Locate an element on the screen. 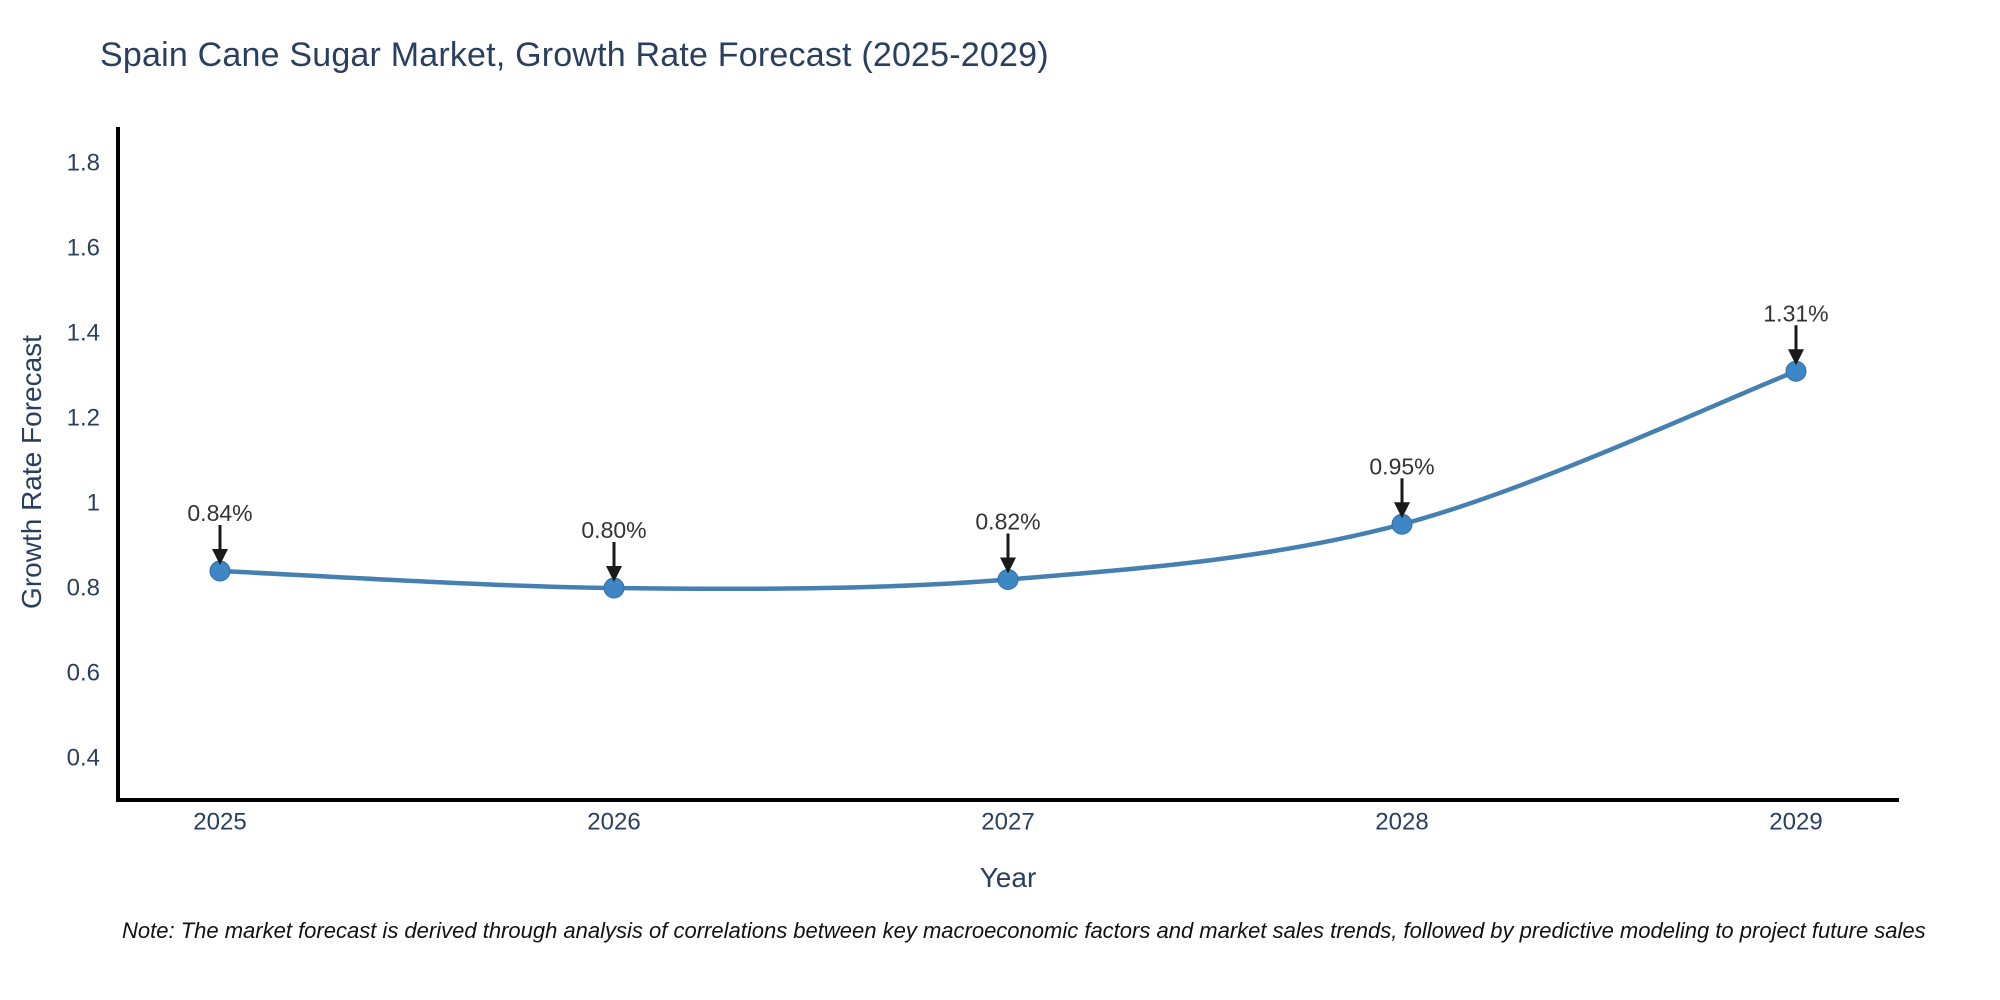 The height and width of the screenshot is (1000, 2000). y-tick-label: 0.4 is located at coordinates (83, 758).